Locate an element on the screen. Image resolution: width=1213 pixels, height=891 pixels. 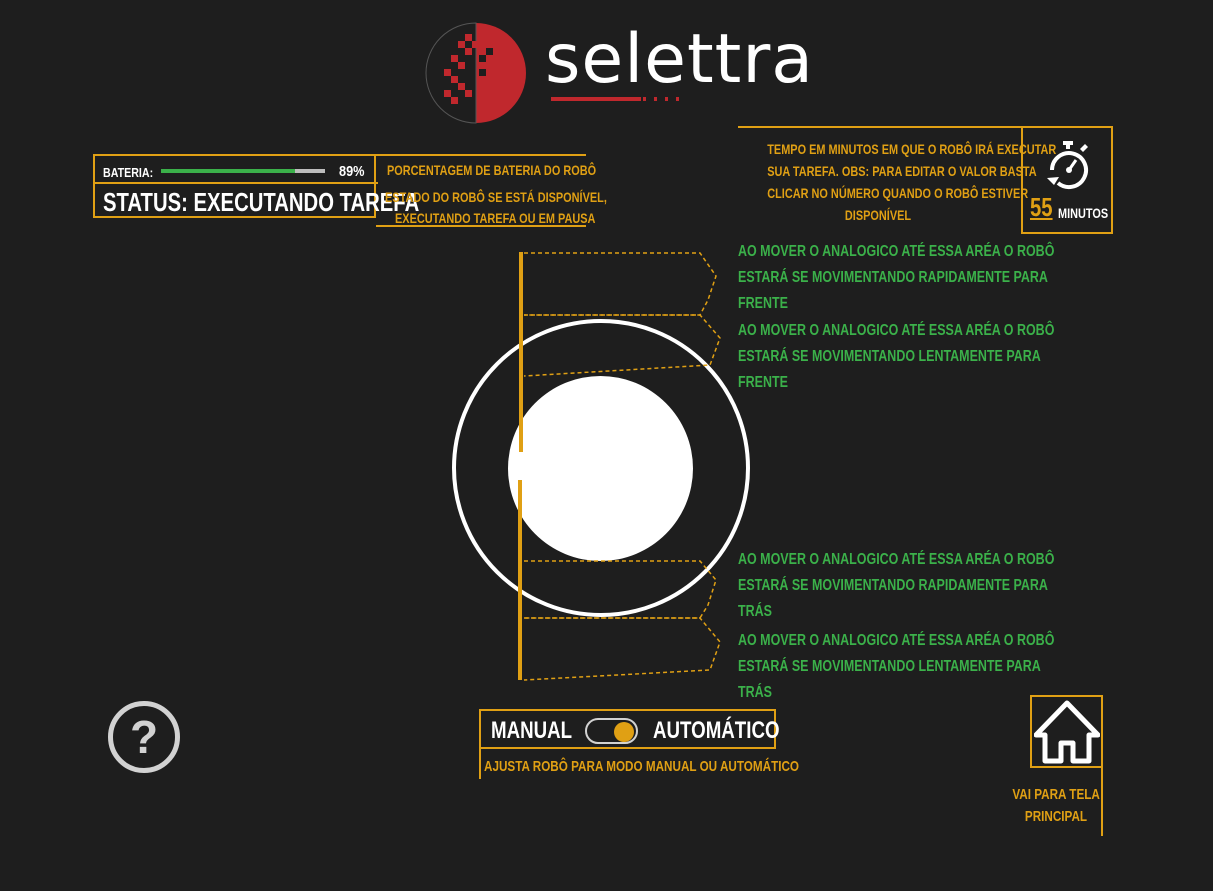
timer-note-line is located at coordinates (880, 127).